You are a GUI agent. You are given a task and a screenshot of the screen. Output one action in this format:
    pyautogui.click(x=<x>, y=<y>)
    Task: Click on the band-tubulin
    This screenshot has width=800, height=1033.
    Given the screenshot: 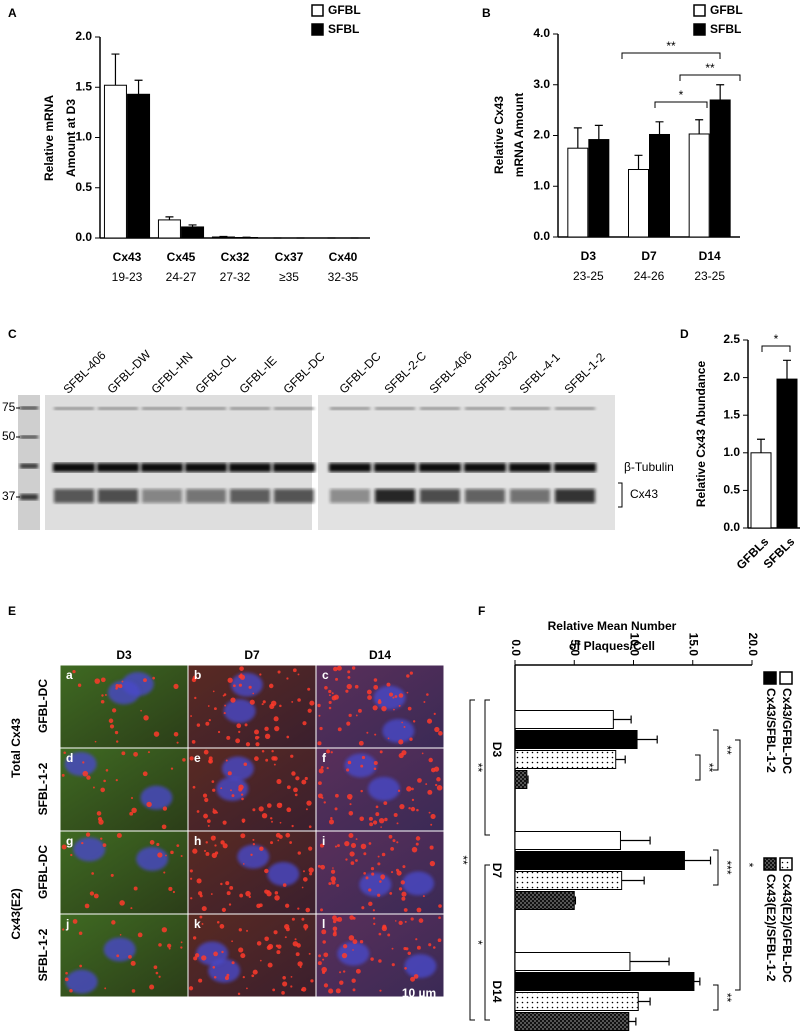 What is the action you would take?
    pyautogui.click(x=162, y=467)
    